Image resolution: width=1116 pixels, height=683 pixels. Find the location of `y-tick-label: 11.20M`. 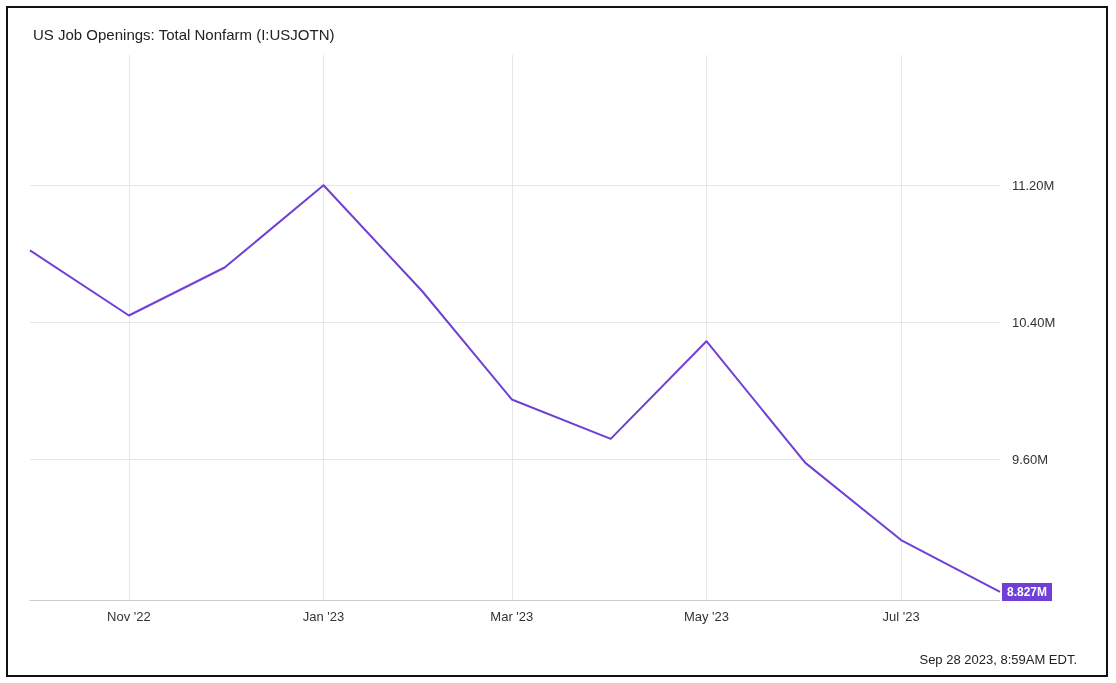

y-tick-label: 11.20M is located at coordinates (1033, 185).